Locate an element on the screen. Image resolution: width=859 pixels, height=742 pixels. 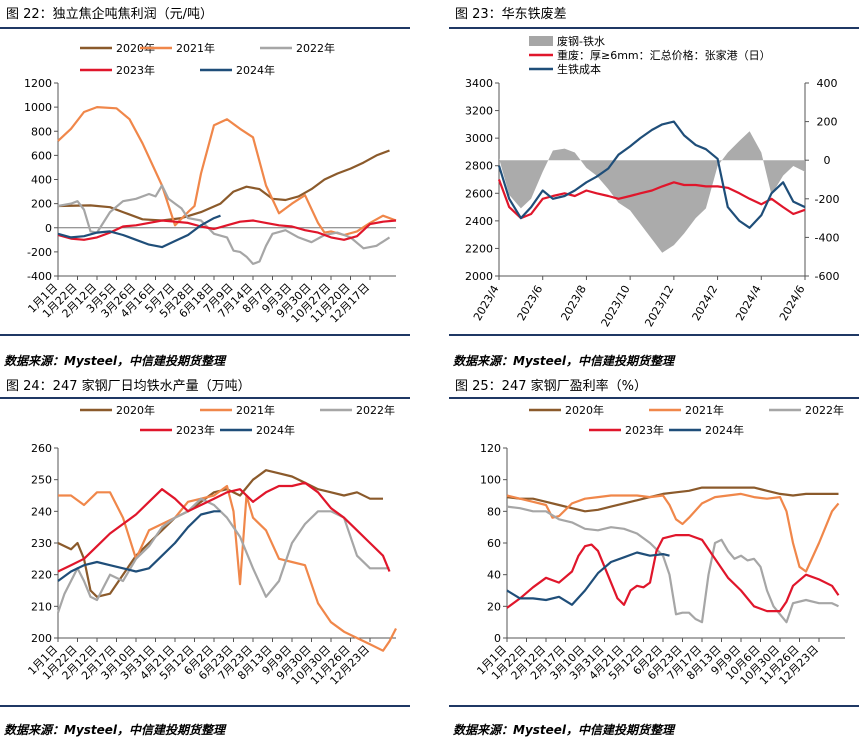
x-tick-label: 2023/4 is located at coordinates (486, 303).